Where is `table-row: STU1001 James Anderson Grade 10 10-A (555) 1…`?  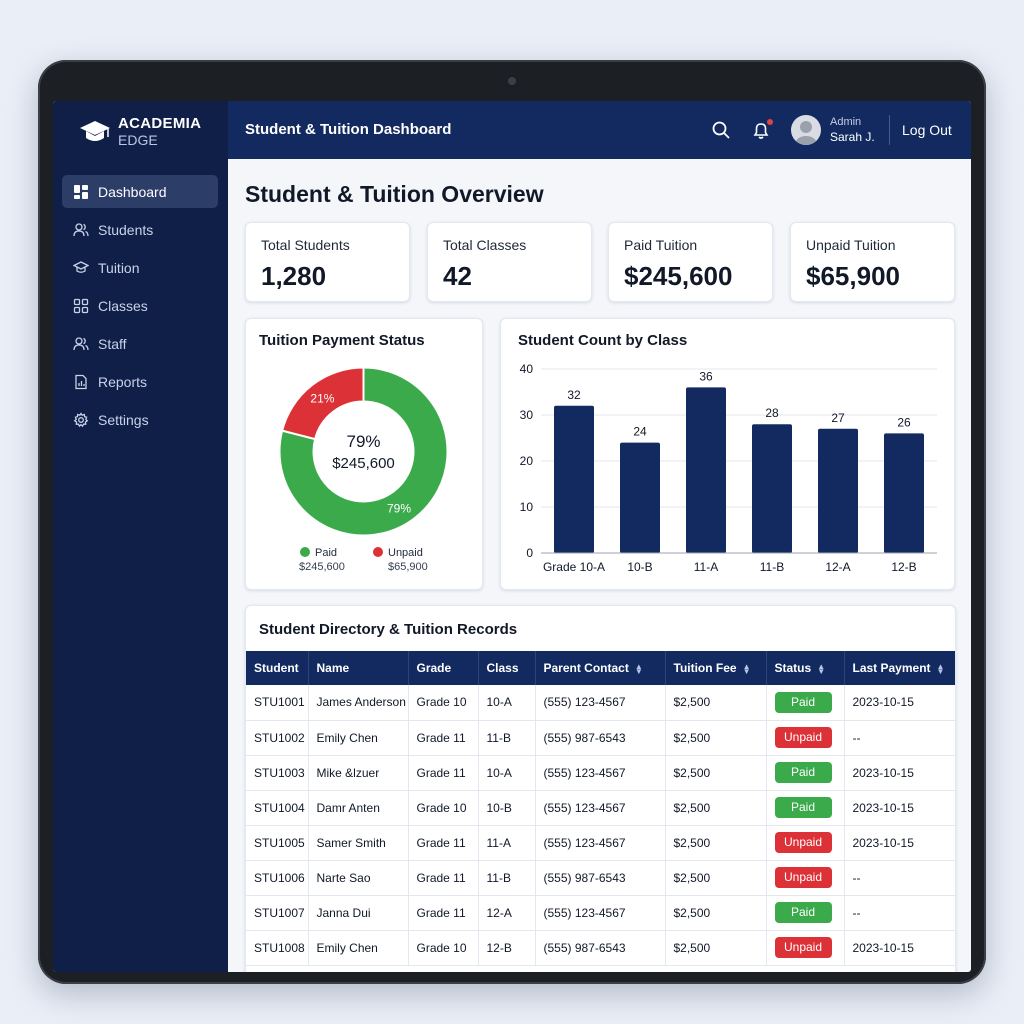 table-row: STU1001 James Anderson Grade 10 10-A (555) 1… is located at coordinates (600, 703).